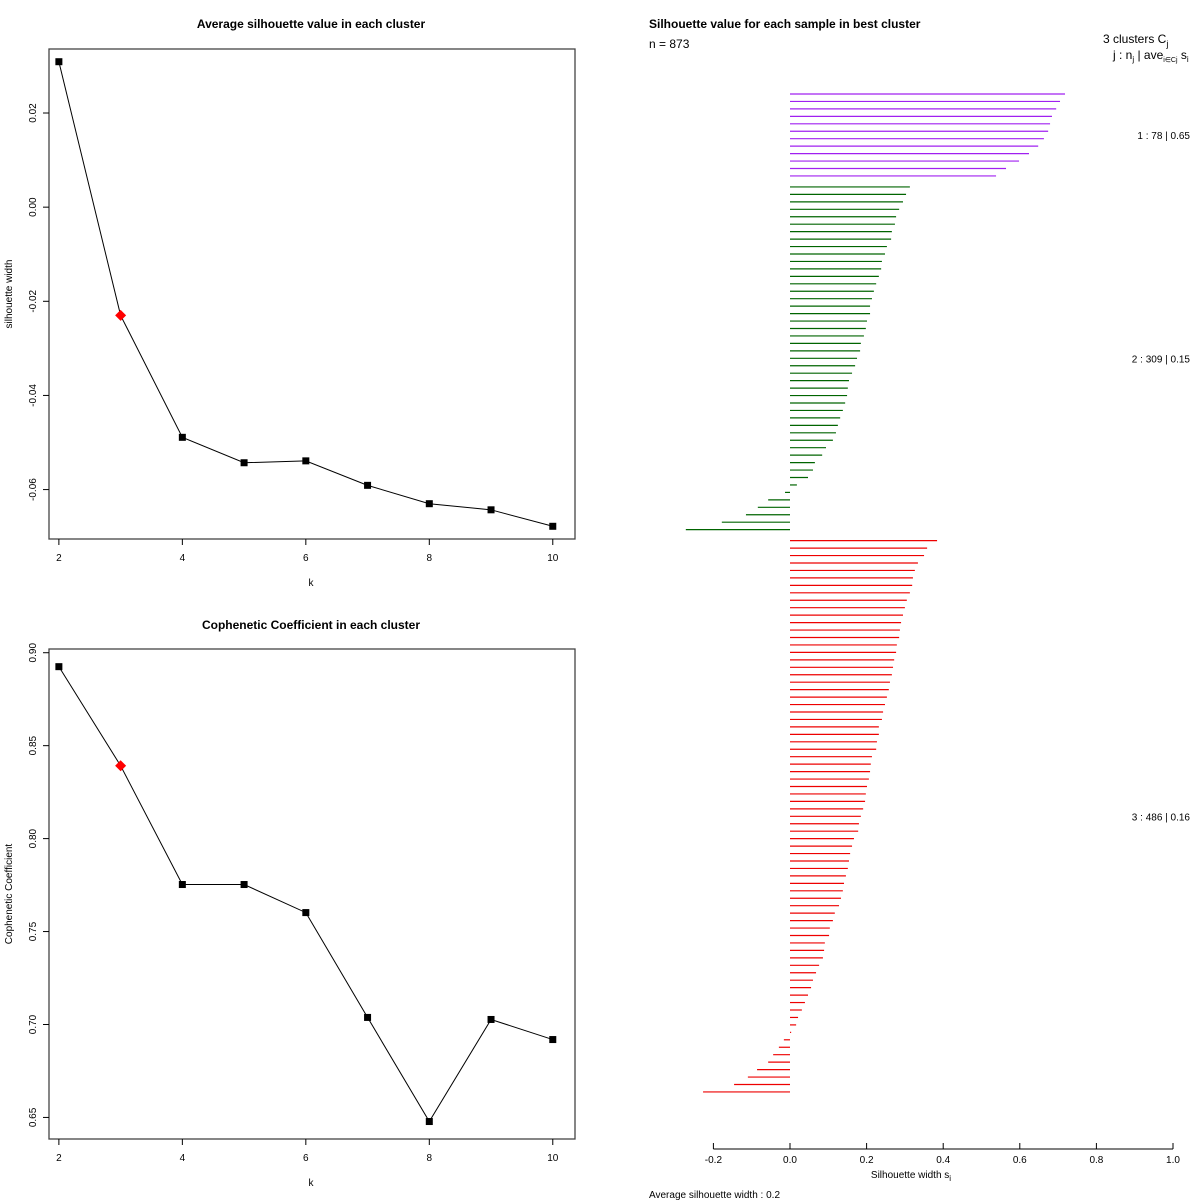 The width and height of the screenshot is (1200, 1200). What do you see at coordinates (33, 207) in the screenshot?
I see `y-tick-label: 0.00` at bounding box center [33, 207].